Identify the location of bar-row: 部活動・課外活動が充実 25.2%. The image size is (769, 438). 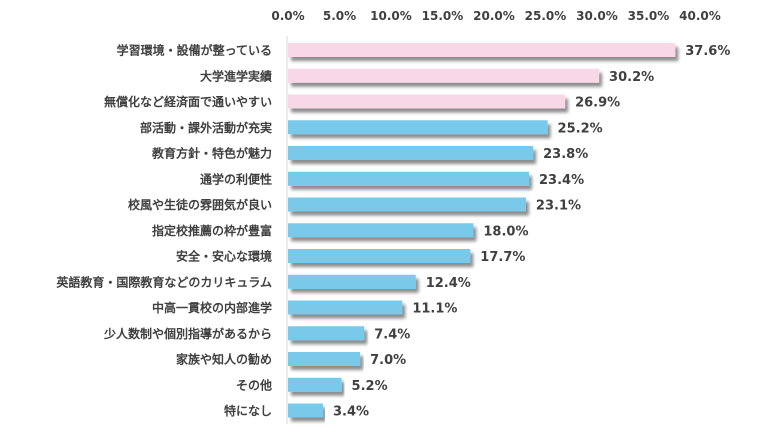
(371, 128).